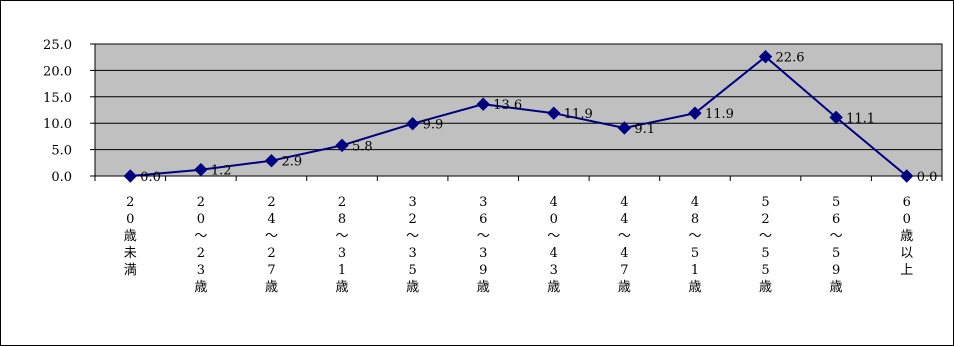  Describe the element at coordinates (694, 245) in the screenshot. I see `x-category-label: 4 8 ～ 5 1 歳` at that location.